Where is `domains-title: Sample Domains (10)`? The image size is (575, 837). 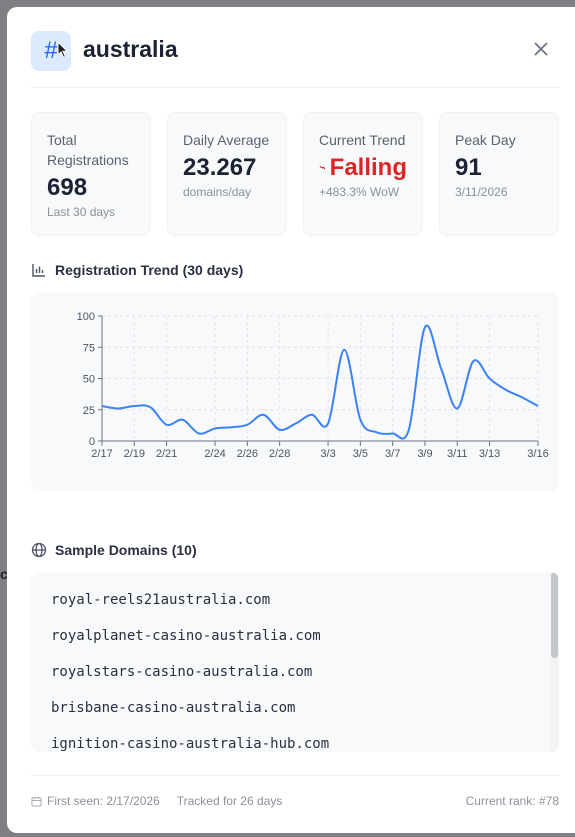
domains-title: Sample Domains (10) is located at coordinates (126, 550).